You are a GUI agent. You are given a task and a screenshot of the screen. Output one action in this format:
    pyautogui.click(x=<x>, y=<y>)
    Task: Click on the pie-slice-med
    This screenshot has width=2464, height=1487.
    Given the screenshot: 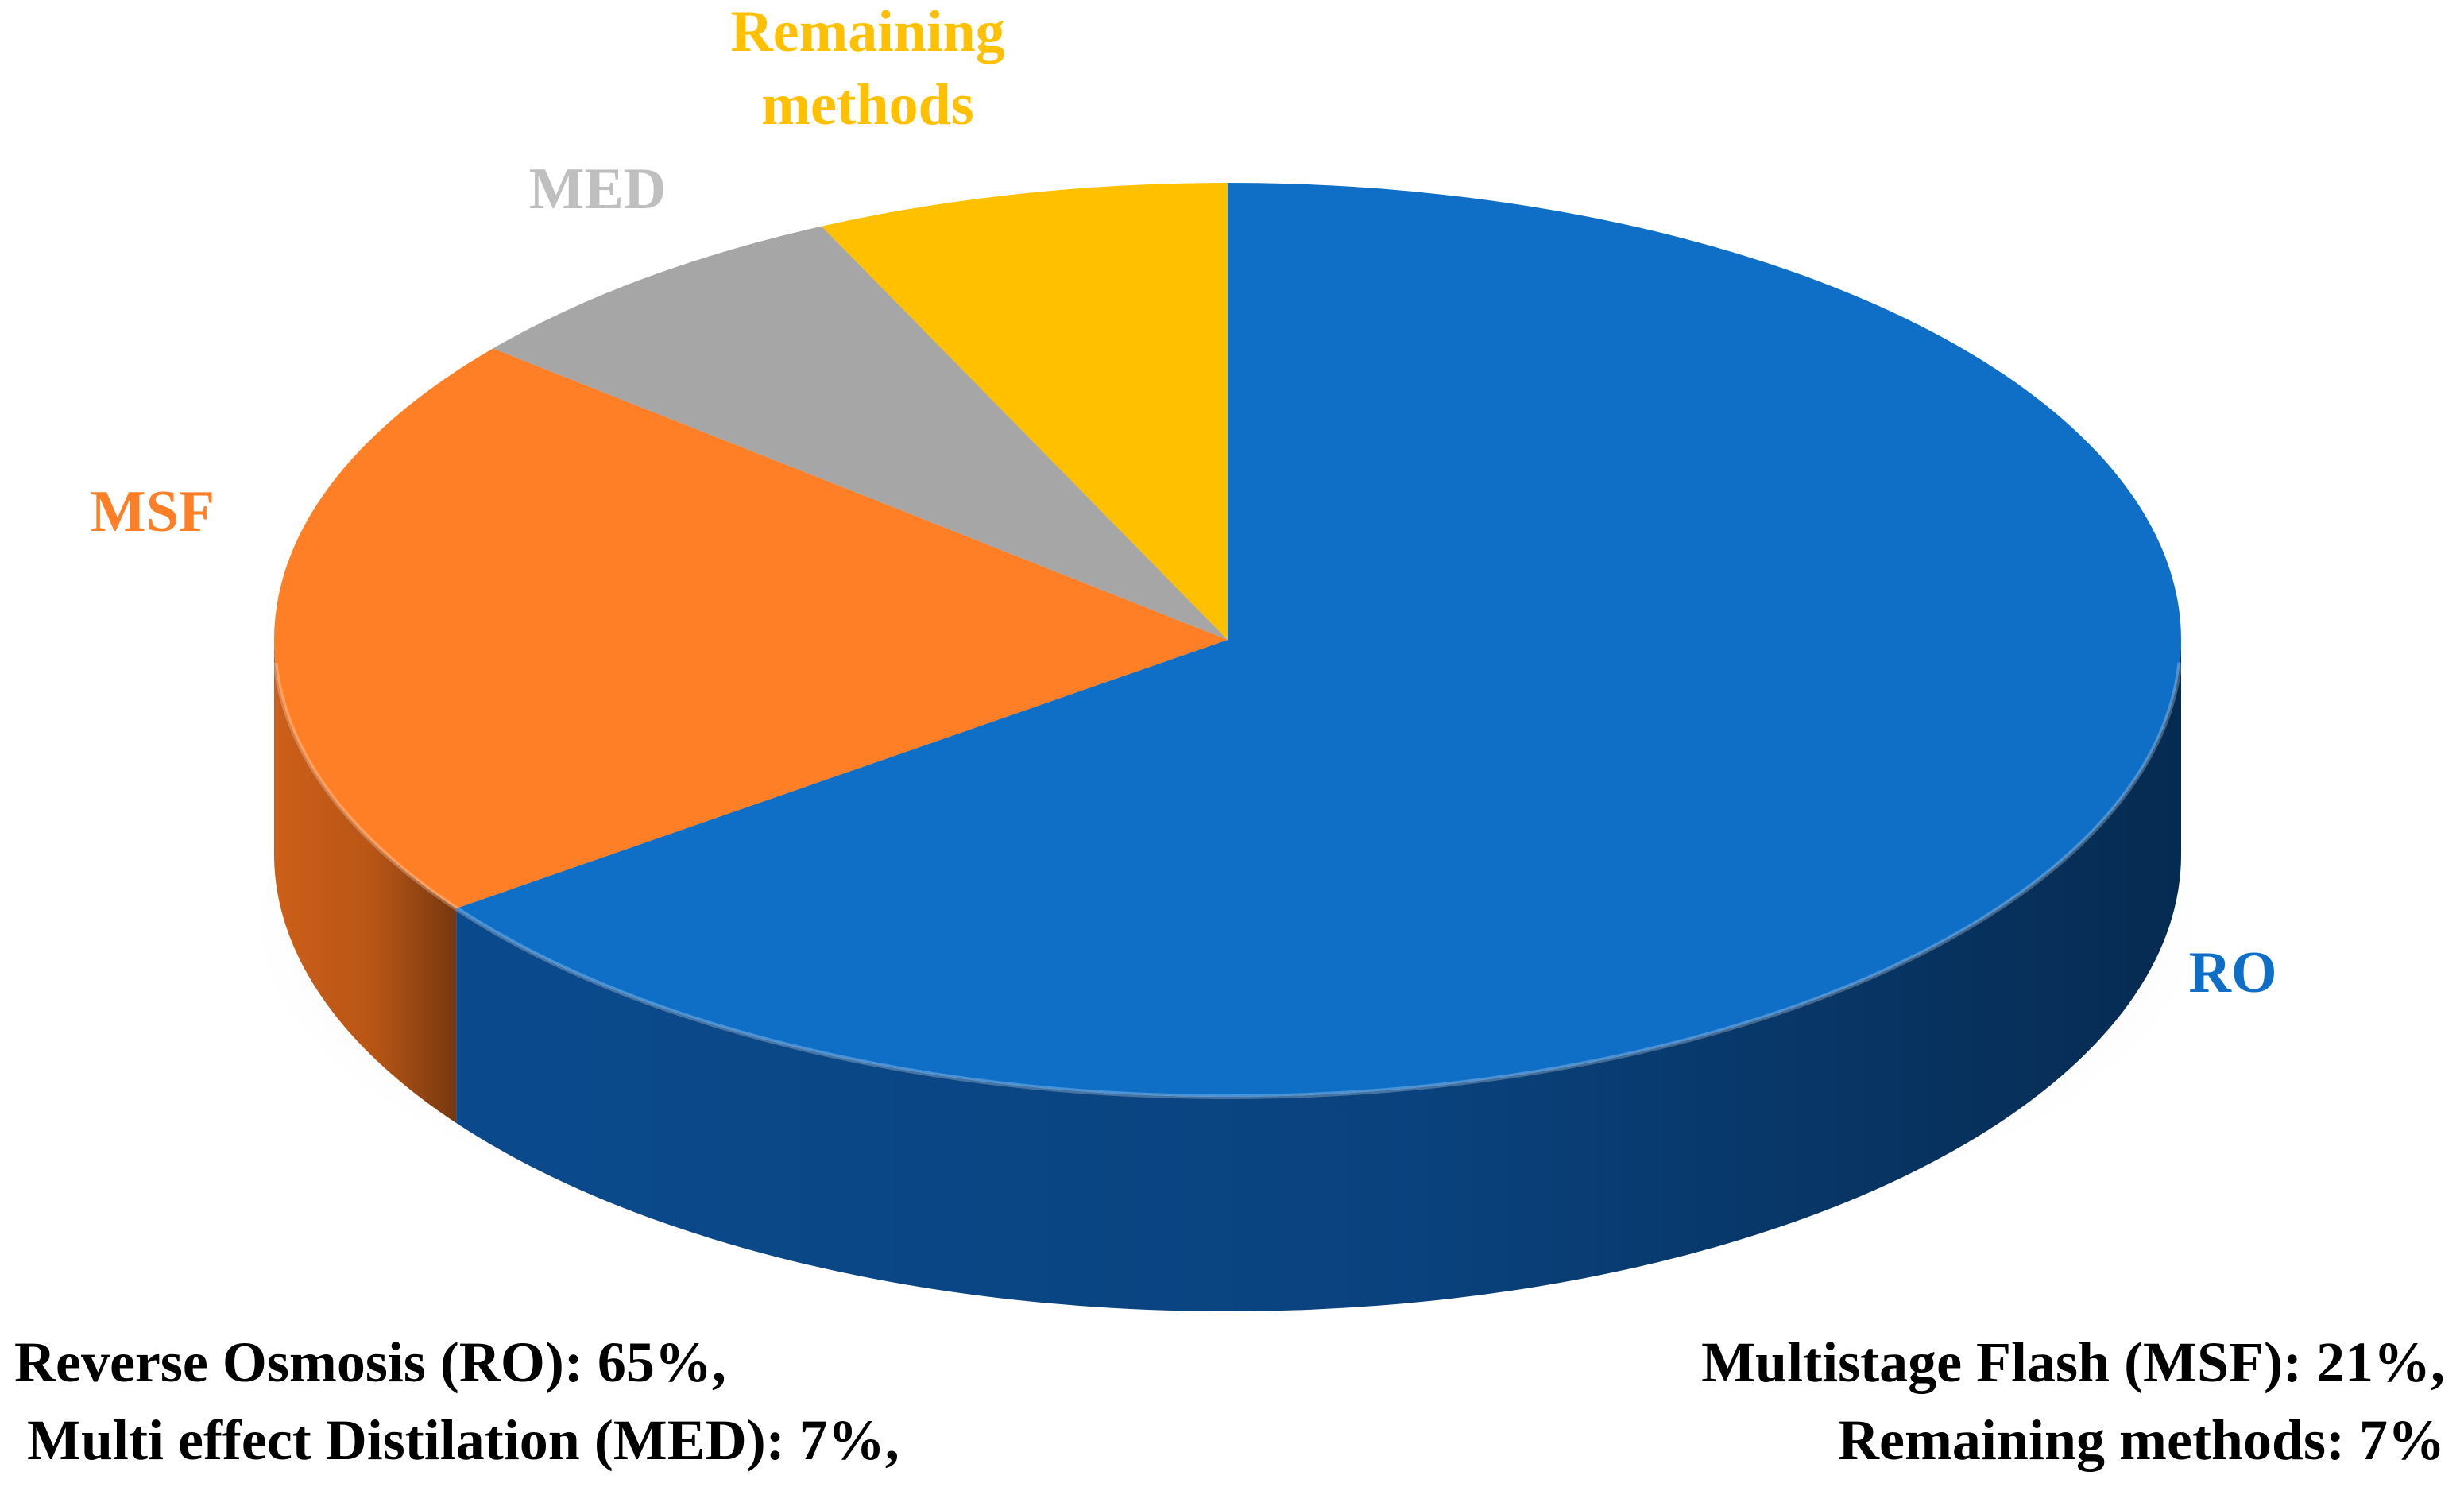 What is the action you would take?
    pyautogui.click(x=860, y=433)
    